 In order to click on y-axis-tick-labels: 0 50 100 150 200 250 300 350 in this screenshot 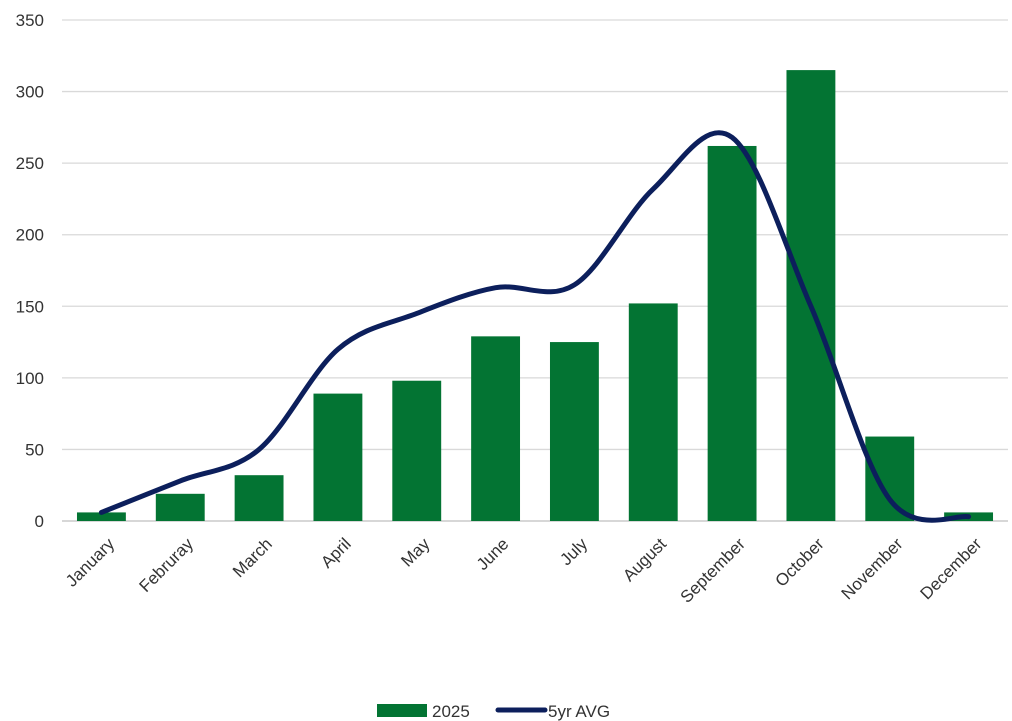, I will do `click(30, 271)`.